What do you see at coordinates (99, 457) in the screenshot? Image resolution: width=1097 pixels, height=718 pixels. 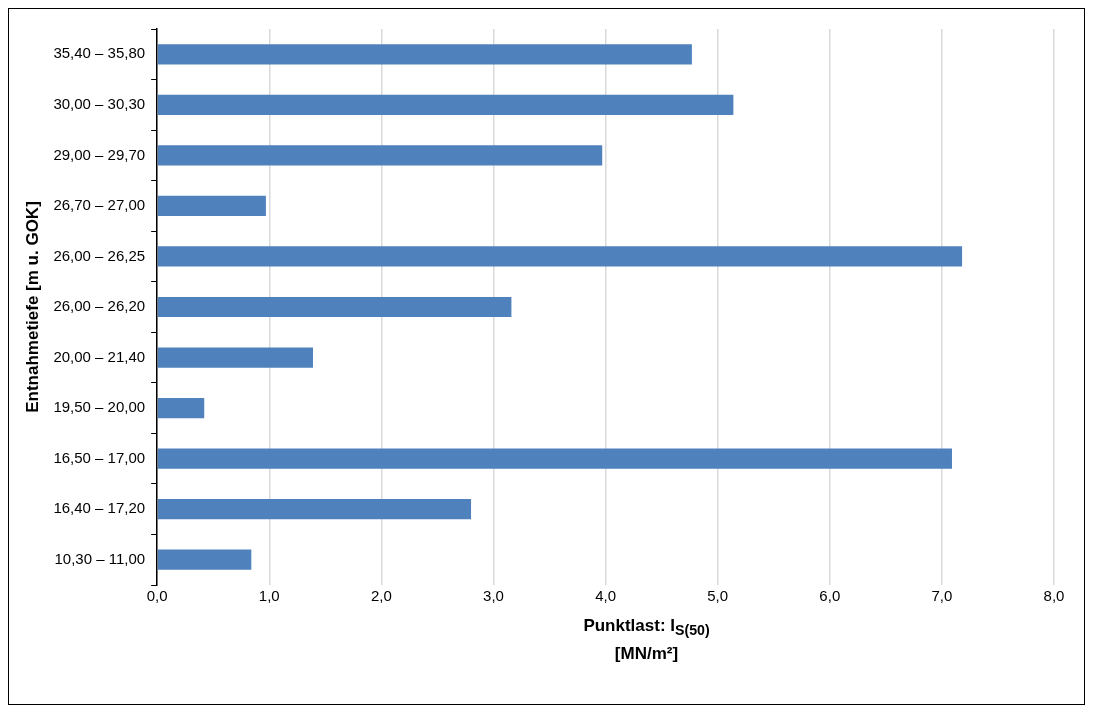 I see `y-tick-label: 16,50 – 17,00` at bounding box center [99, 457].